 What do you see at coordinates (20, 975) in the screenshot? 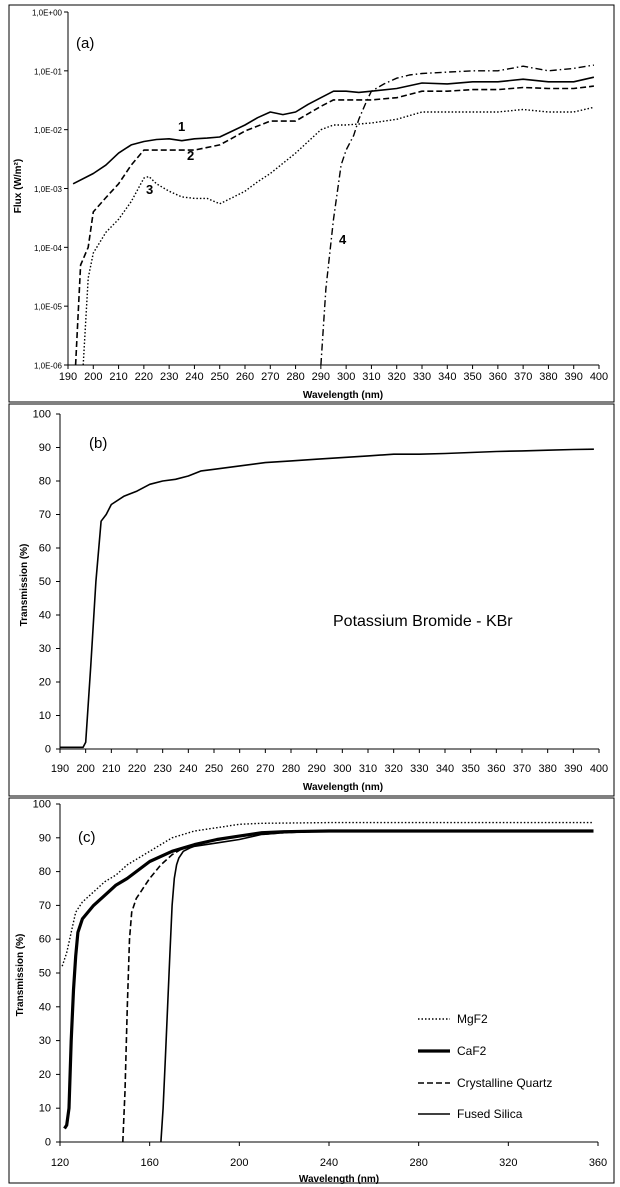
I see `panel-c-y-axis-label: Transmission (%)` at bounding box center [20, 975].